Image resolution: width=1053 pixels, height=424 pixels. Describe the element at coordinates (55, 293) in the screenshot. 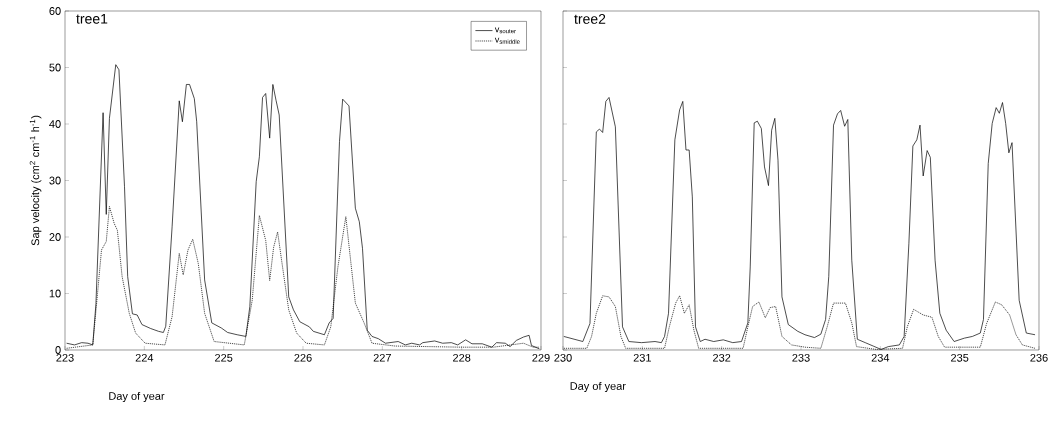

I see `y-tick-label: 10` at that location.